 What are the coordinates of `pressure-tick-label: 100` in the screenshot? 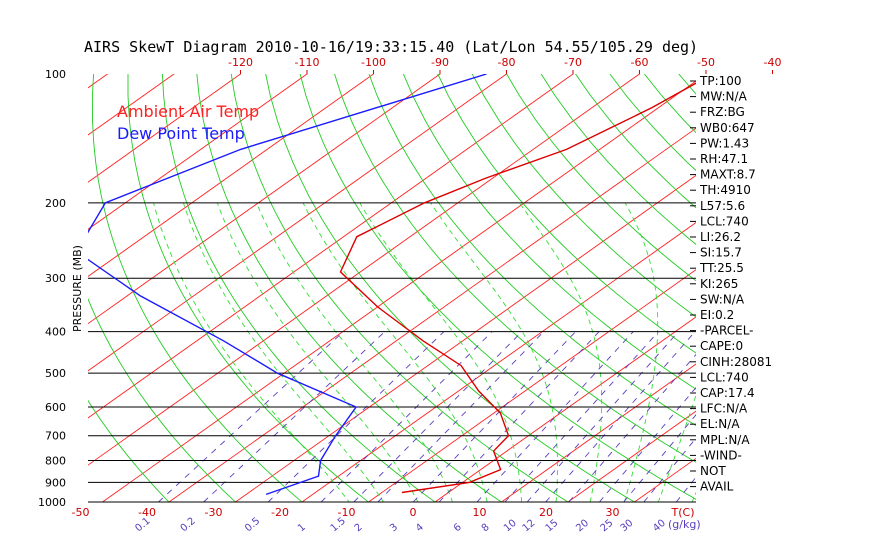 It's located at (55, 74).